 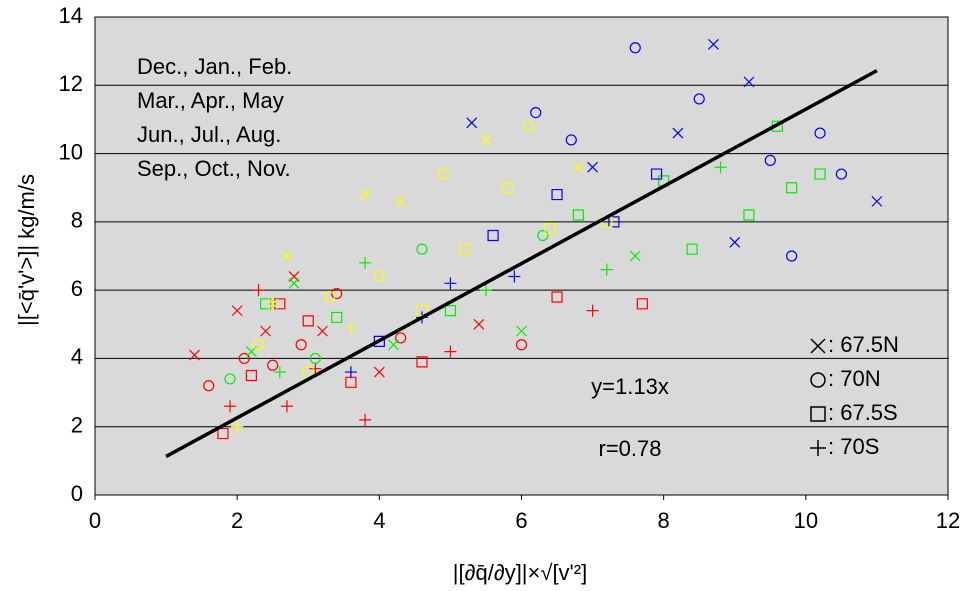 What do you see at coordinates (95, 520) in the screenshot?
I see `x-tick-label: 0` at bounding box center [95, 520].